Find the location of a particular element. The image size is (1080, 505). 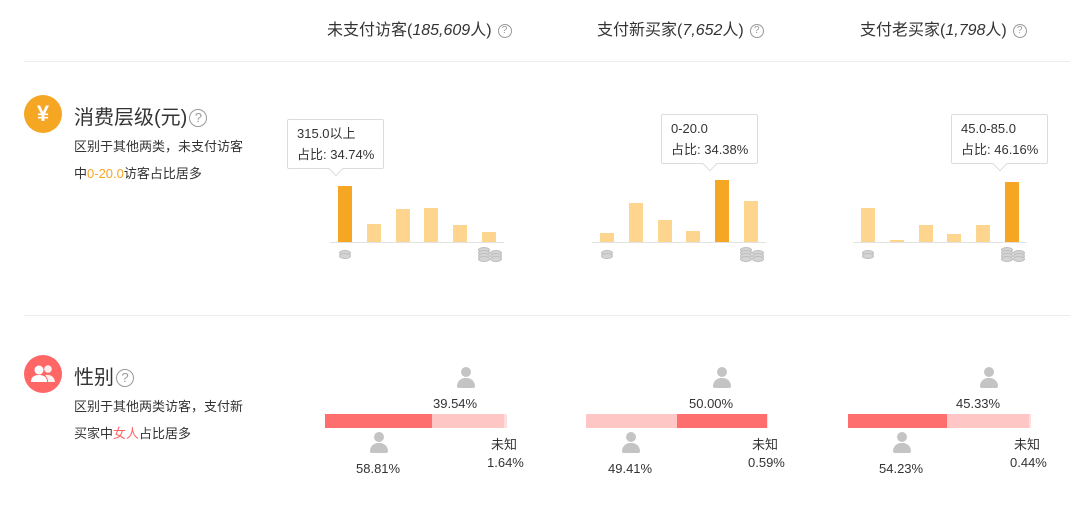

tooltip-share: 占比: 34.74% is located at coordinates (335, 154).